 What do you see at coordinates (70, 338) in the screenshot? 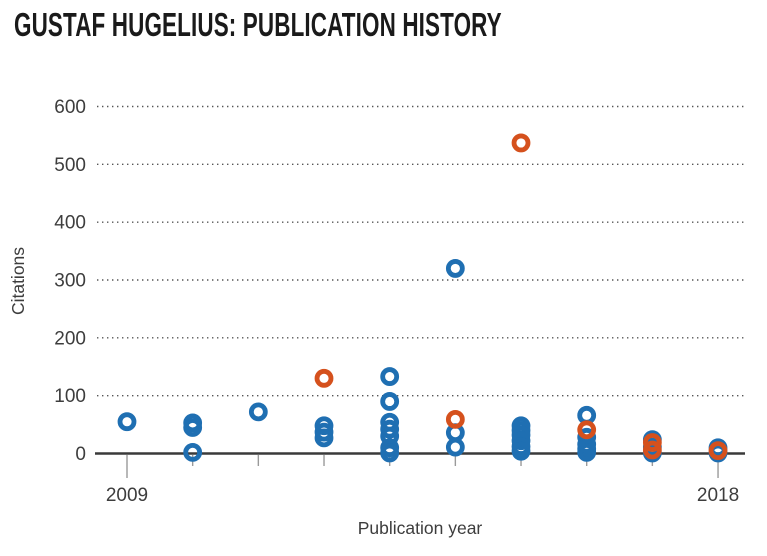
I see `y-tick-label: 200` at bounding box center [70, 338].